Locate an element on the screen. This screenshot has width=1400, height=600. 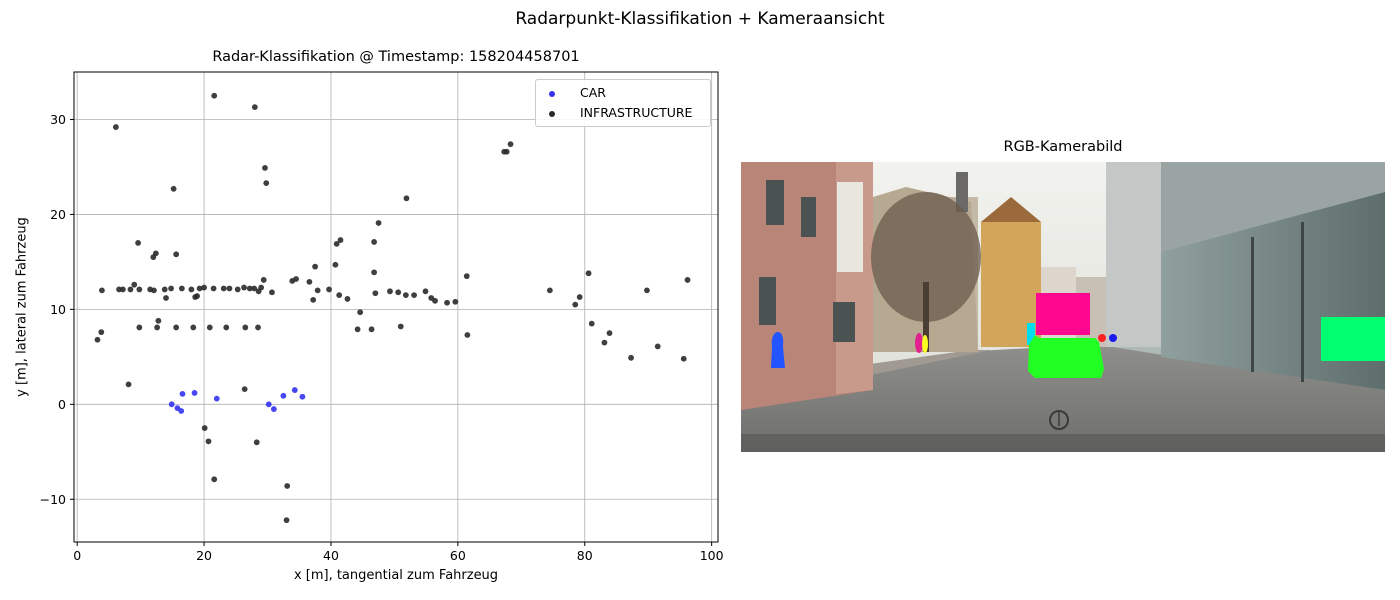
truck-mask-magenta is located at coordinates (1063, 314).